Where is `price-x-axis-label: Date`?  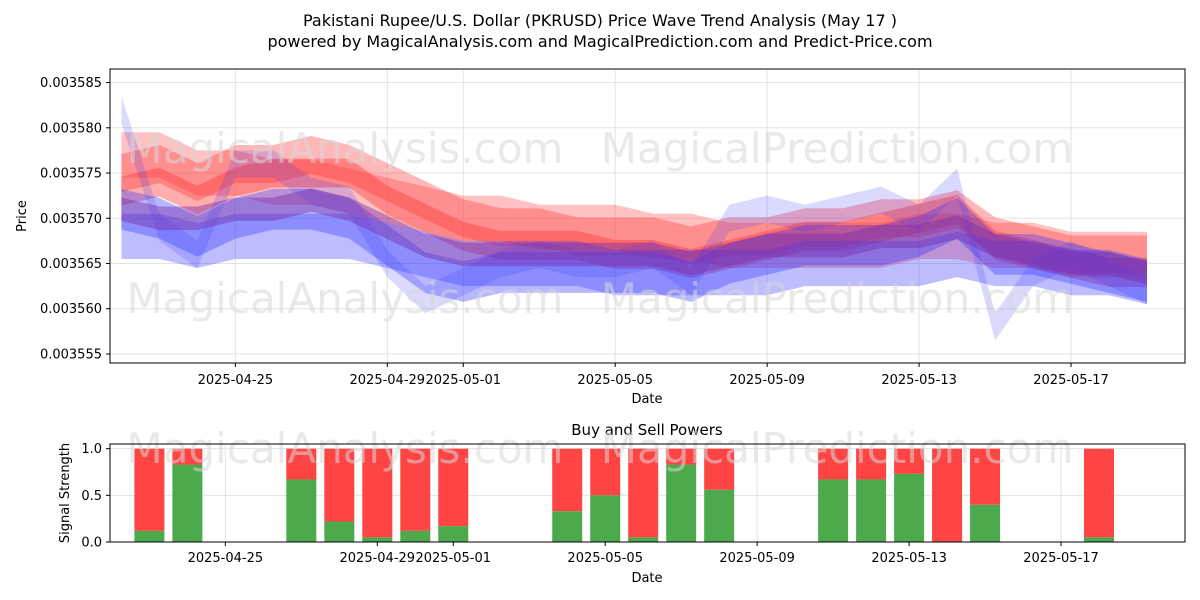
price-x-axis-label: Date is located at coordinates (646, 399).